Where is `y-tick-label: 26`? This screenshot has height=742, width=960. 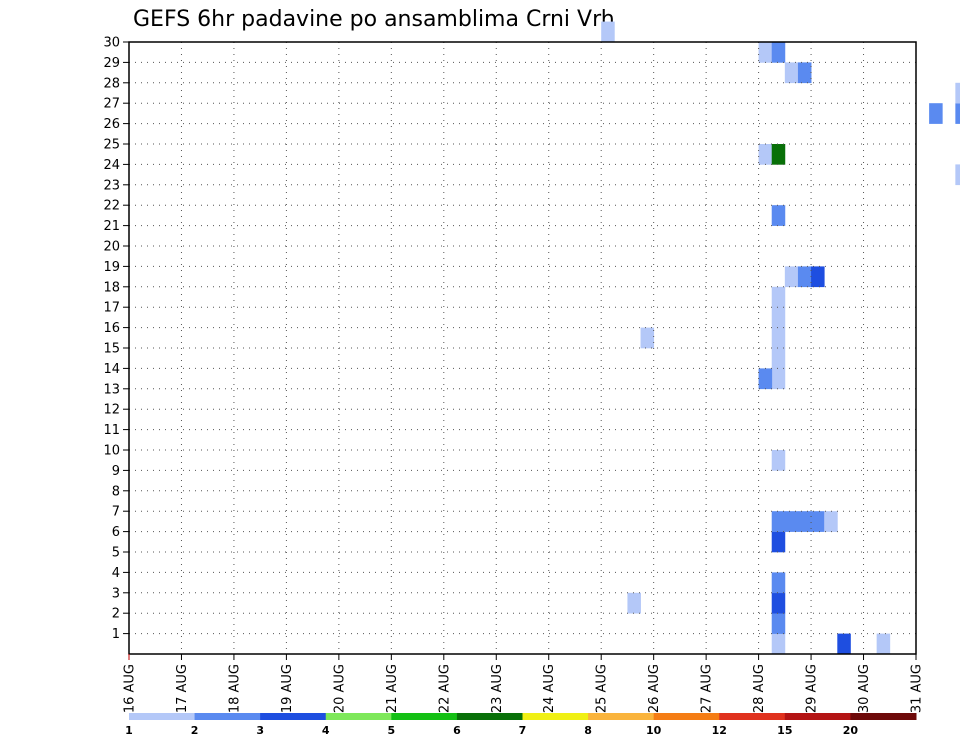 y-tick-label: 26 is located at coordinates (111, 124).